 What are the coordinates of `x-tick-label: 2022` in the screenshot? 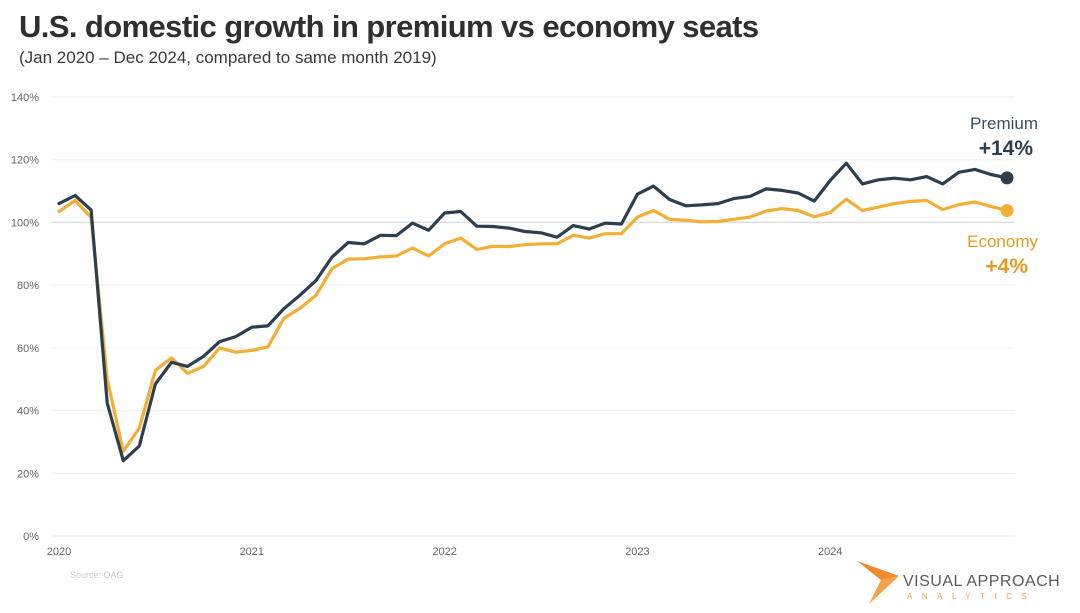 It's located at (444, 552).